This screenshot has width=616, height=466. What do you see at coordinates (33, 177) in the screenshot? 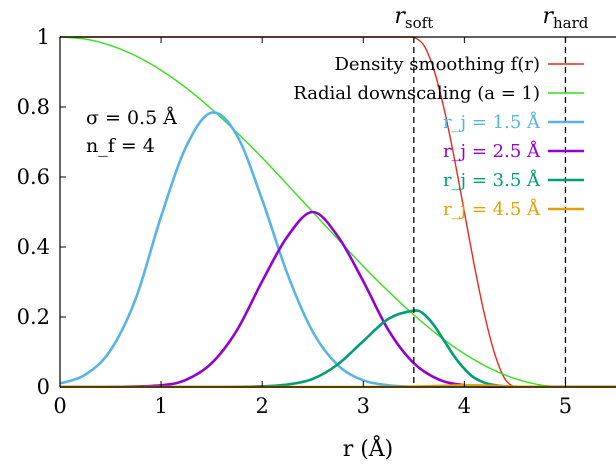
I see `y-tick-label: 0.6` at bounding box center [33, 177].